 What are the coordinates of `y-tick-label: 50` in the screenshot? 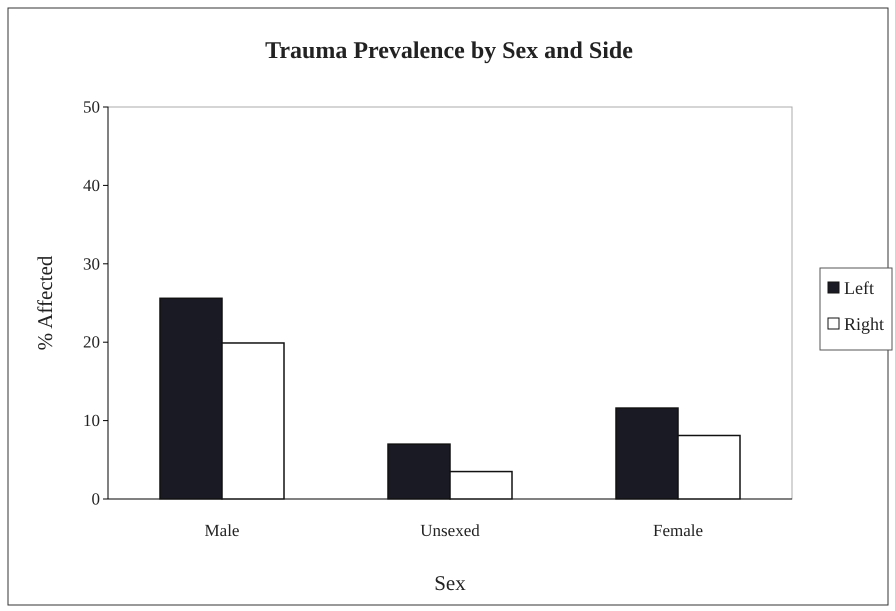 It's located at (91, 106).